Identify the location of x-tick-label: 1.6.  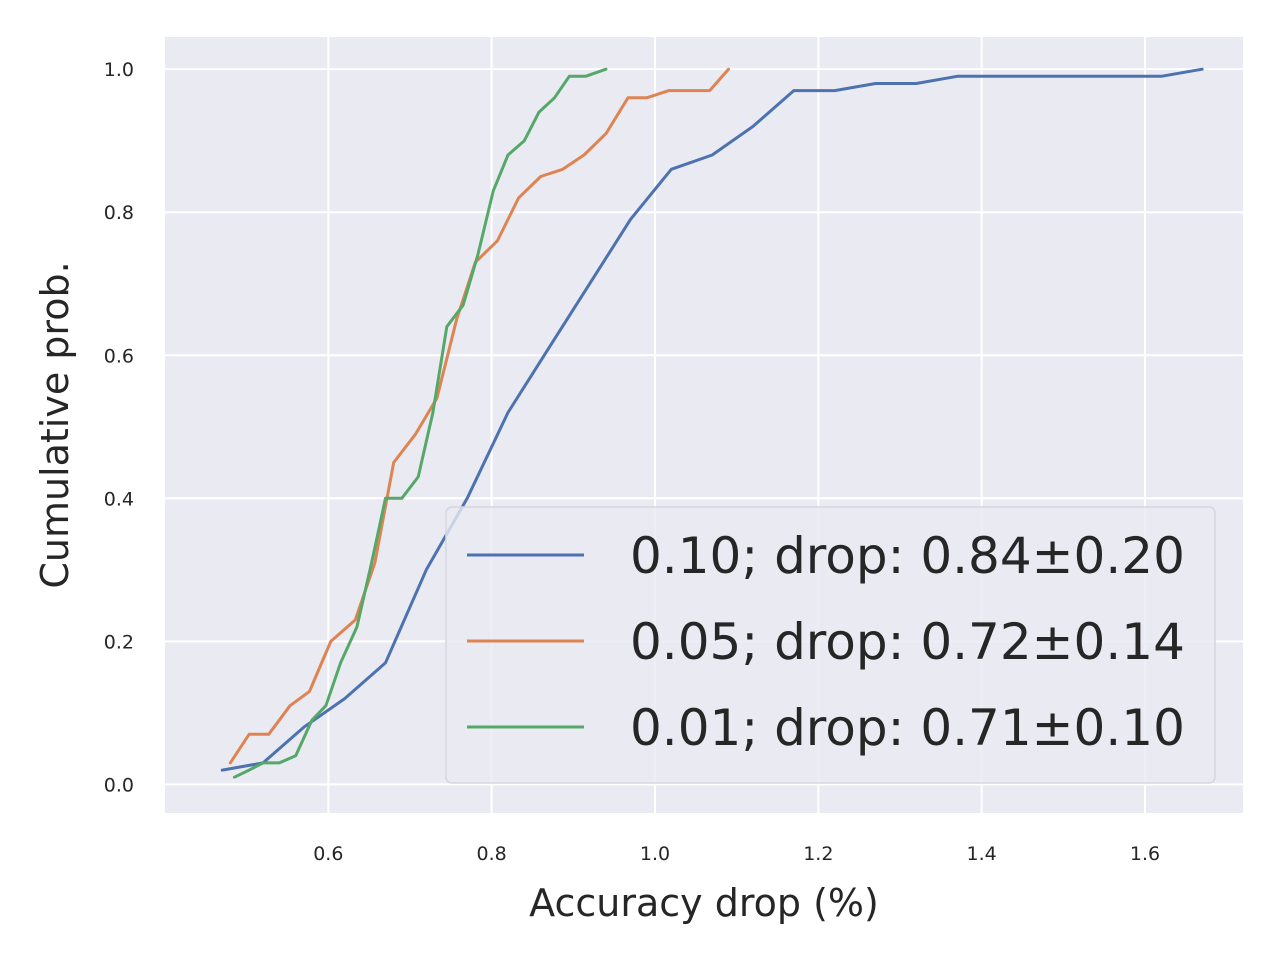
(1145, 854).